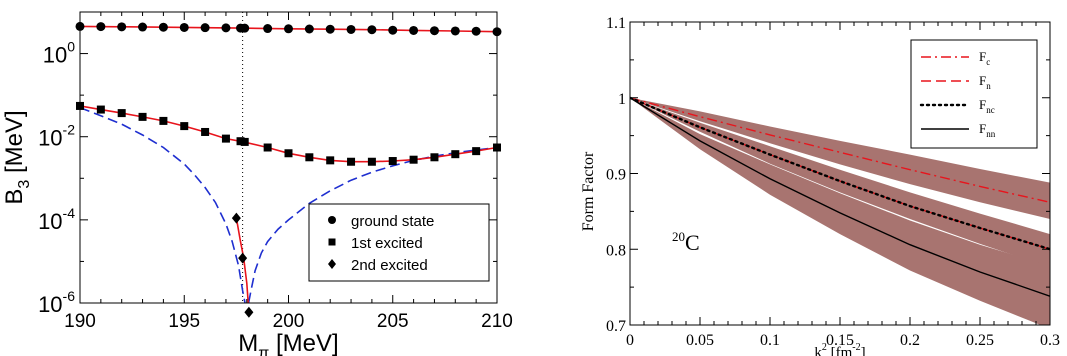 Image resolution: width=1067 pixels, height=356 pixels. What do you see at coordinates (497, 321) in the screenshot?
I see `b3-x-tick-label: 210` at bounding box center [497, 321].